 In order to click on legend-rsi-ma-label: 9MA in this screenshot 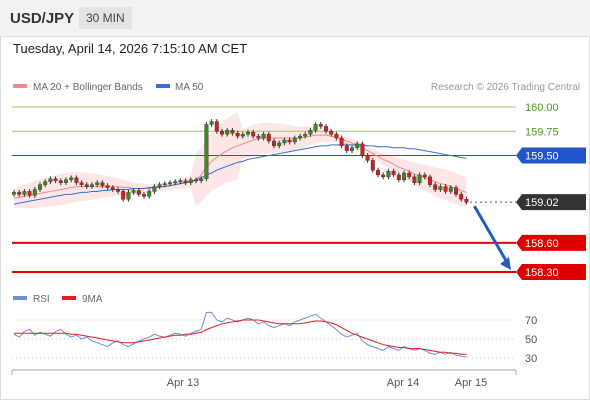, I will do `click(92, 299)`.